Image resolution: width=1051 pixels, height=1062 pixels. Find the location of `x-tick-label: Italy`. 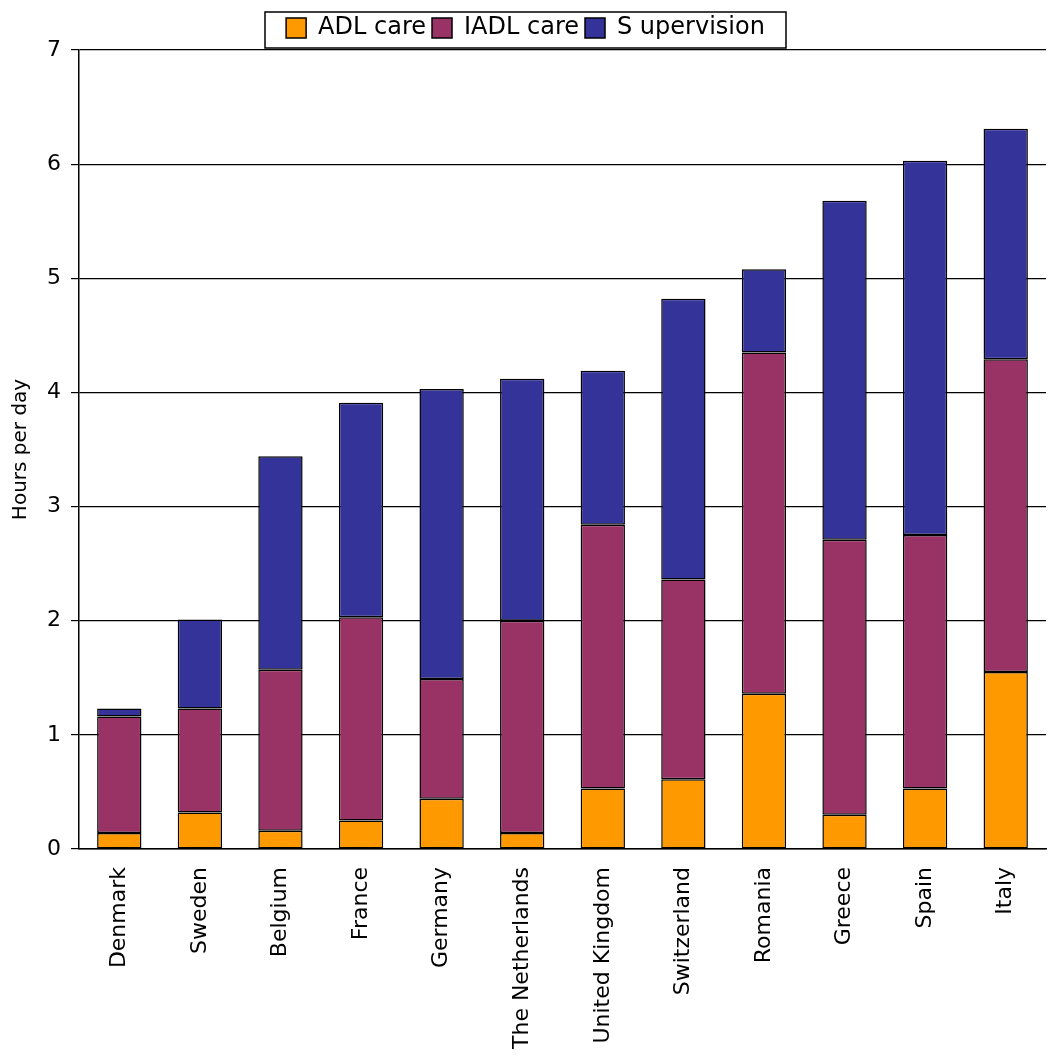

x-tick-label: Italy is located at coordinates (1004, 890).